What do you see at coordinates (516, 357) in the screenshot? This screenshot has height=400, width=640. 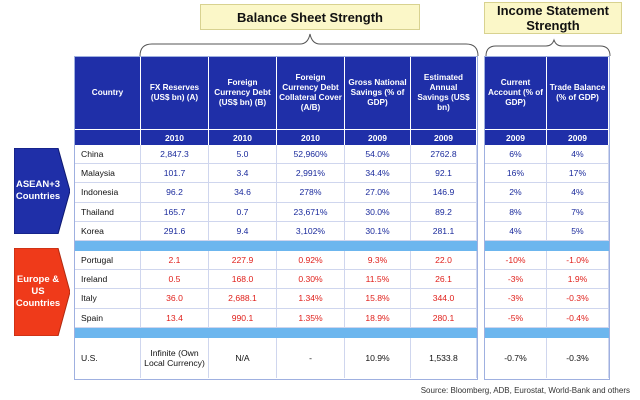 I see `value-cell: -0.7%` at bounding box center [516, 357].